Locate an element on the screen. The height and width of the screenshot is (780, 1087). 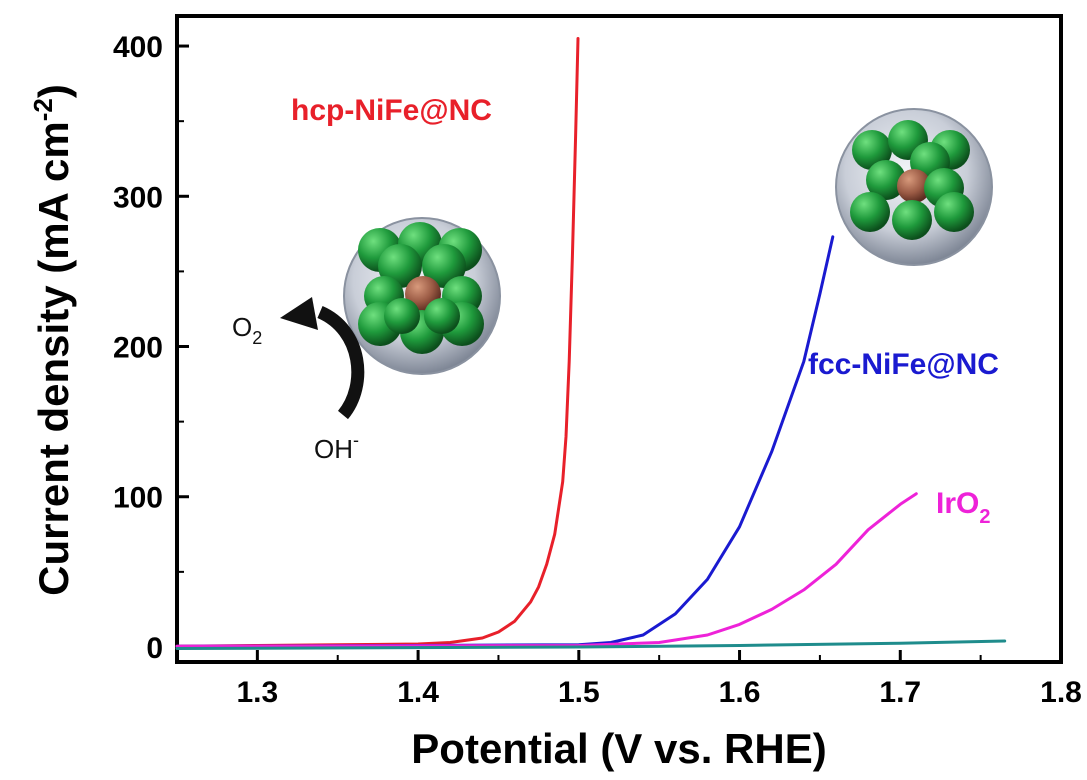
y-tick-label: 100 is located at coordinates (138, 498).